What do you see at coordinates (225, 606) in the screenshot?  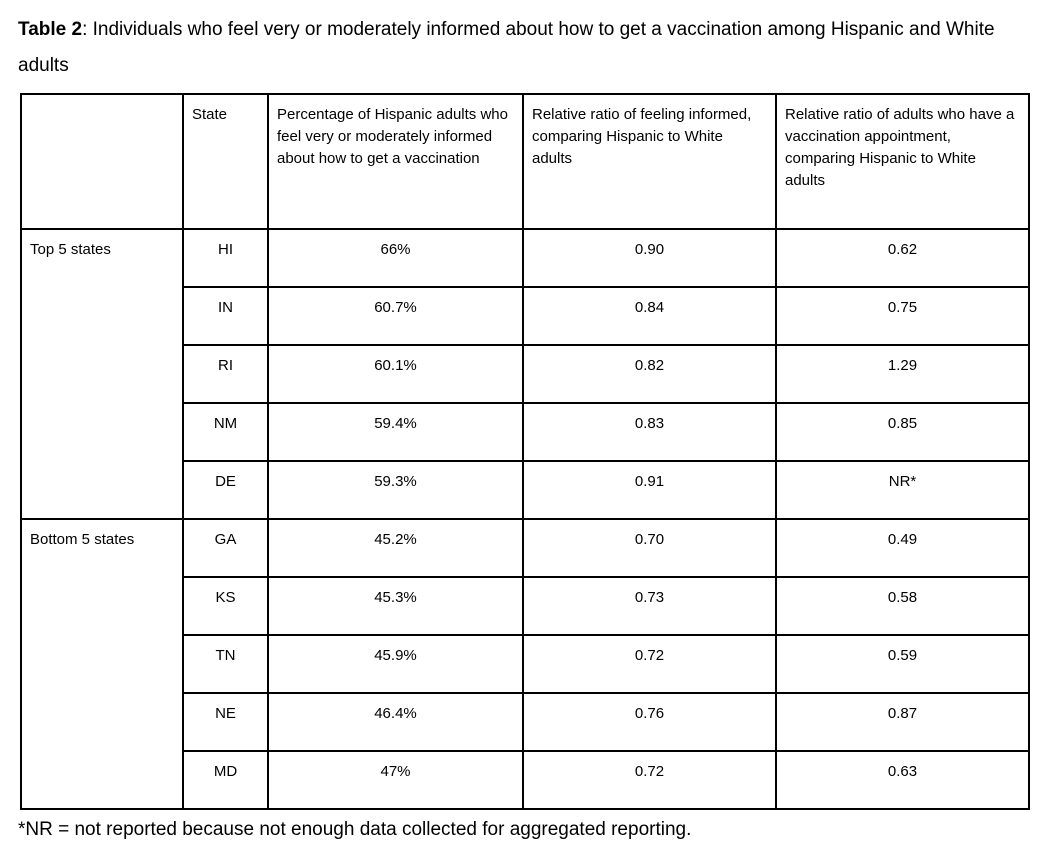 I see `cell-state: KS` at bounding box center [225, 606].